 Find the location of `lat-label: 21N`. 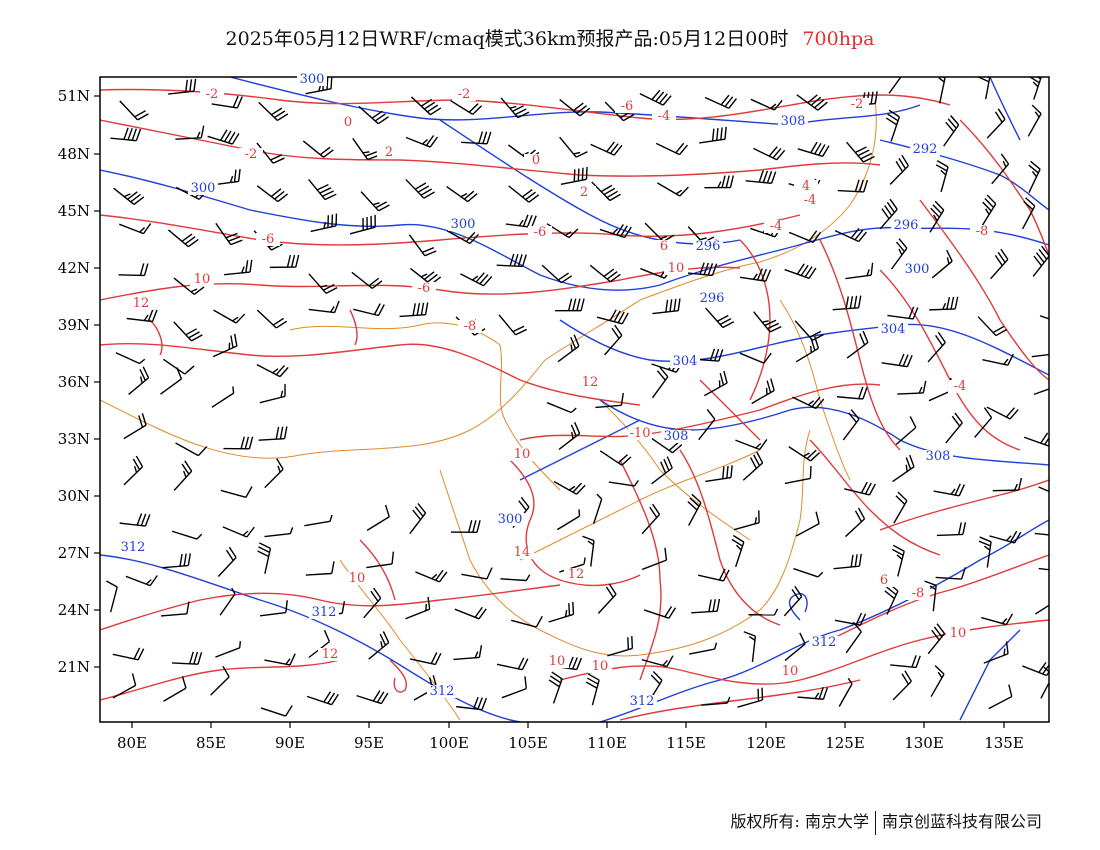

lat-label: 21N is located at coordinates (74, 667).